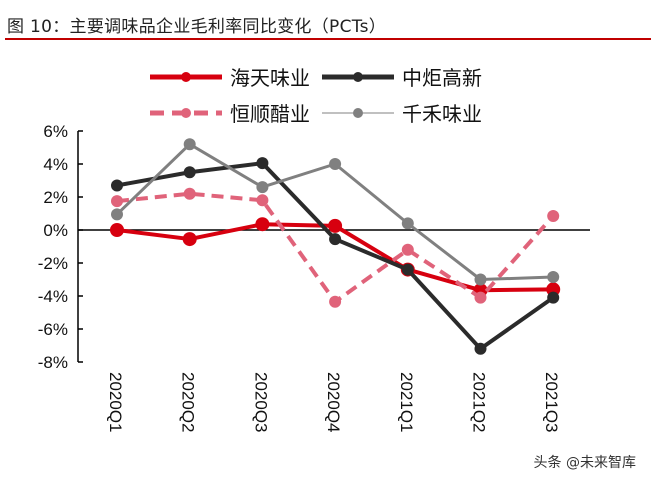 The image size is (658, 481). Describe the element at coordinates (442, 114) in the screenshot. I see `legend-label: 千禾味业` at that location.